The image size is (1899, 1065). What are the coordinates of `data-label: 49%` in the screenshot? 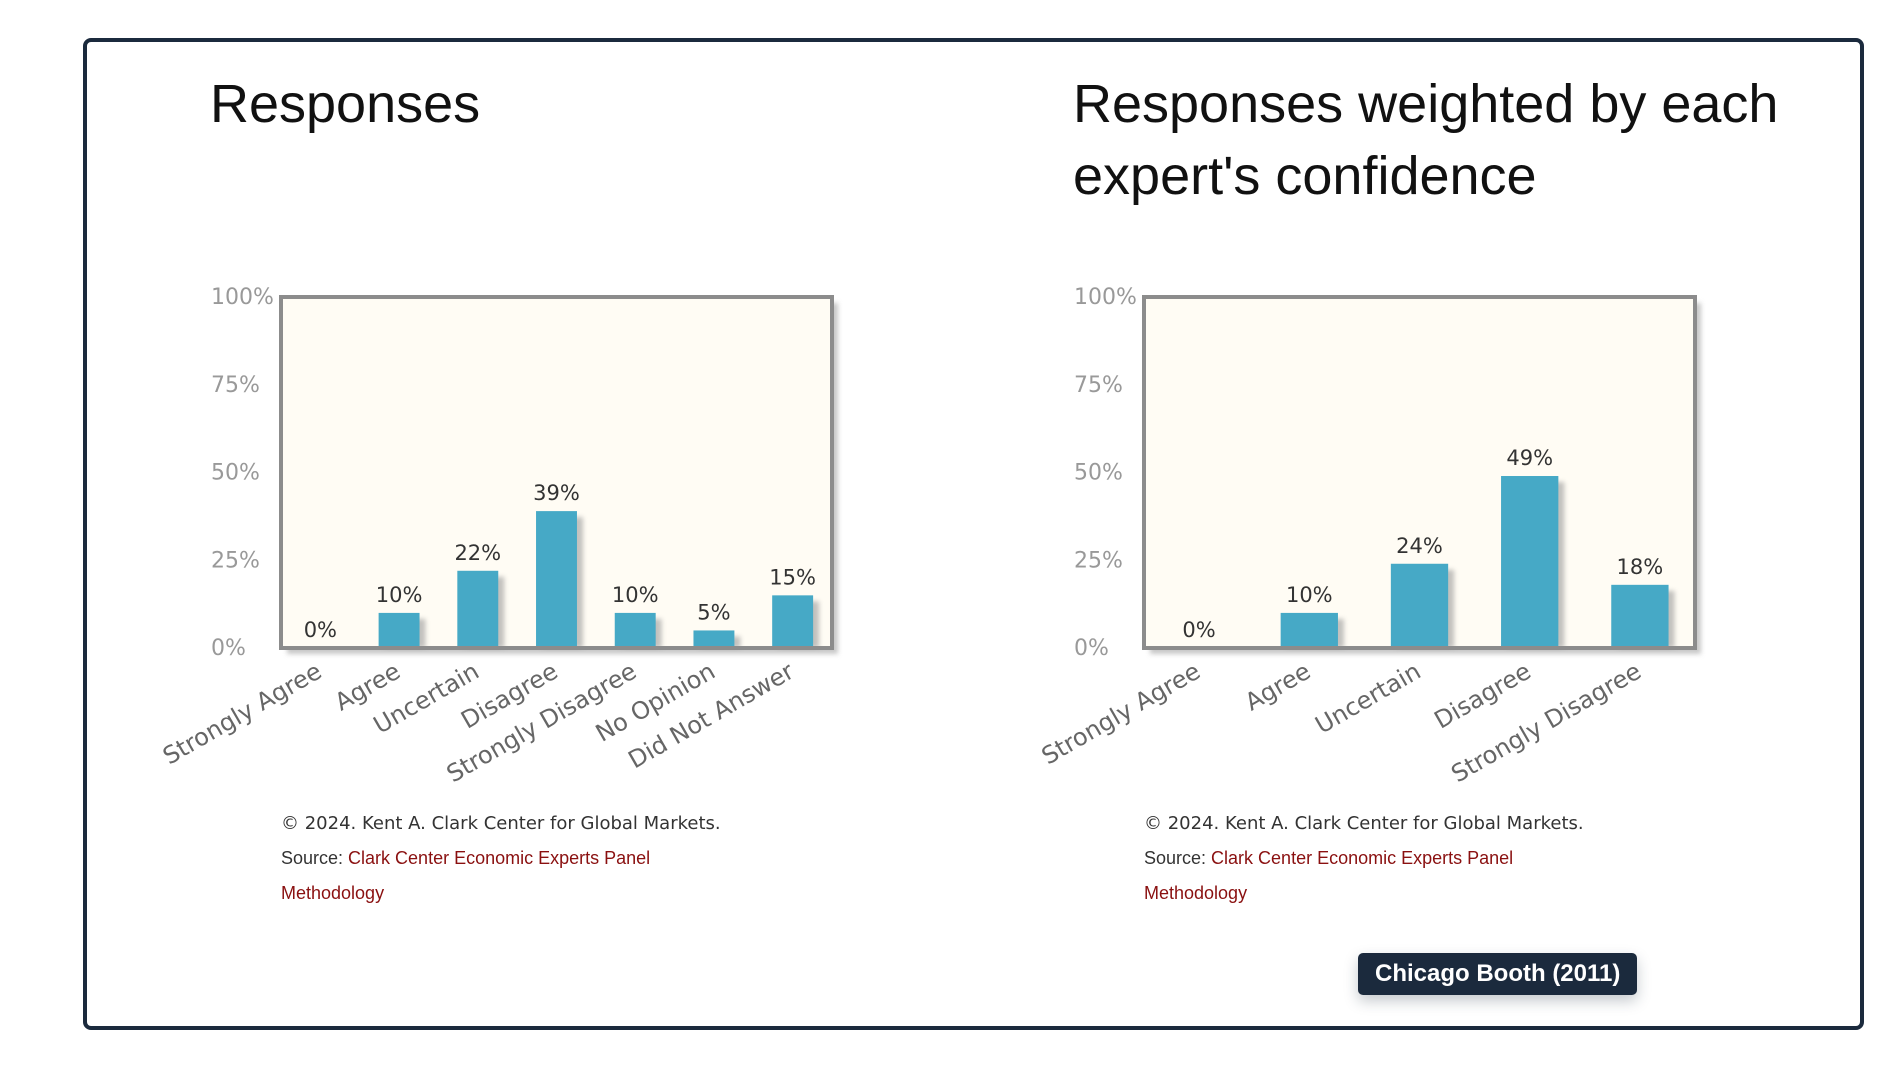 It's located at (1529, 458).